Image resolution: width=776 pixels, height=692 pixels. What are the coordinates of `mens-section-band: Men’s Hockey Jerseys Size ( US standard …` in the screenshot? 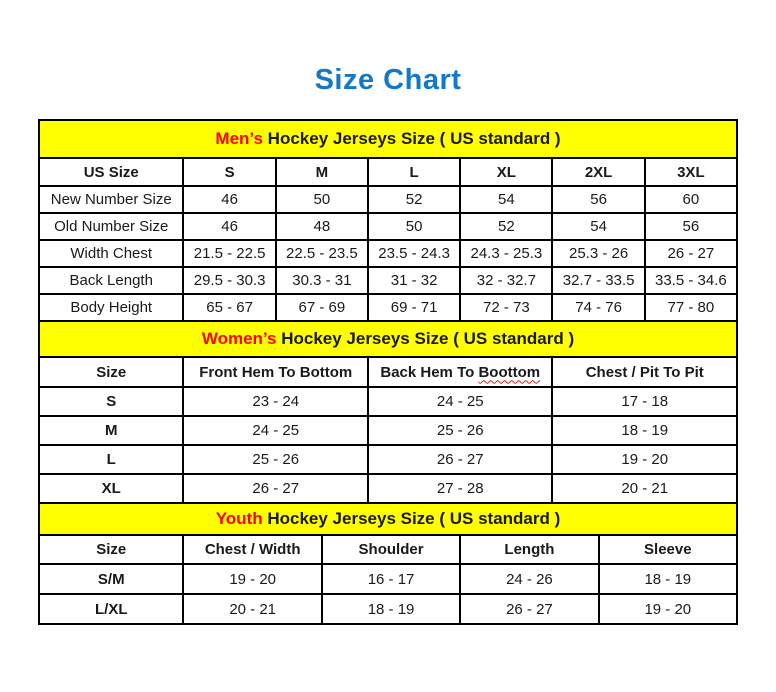 It's located at (388, 139).